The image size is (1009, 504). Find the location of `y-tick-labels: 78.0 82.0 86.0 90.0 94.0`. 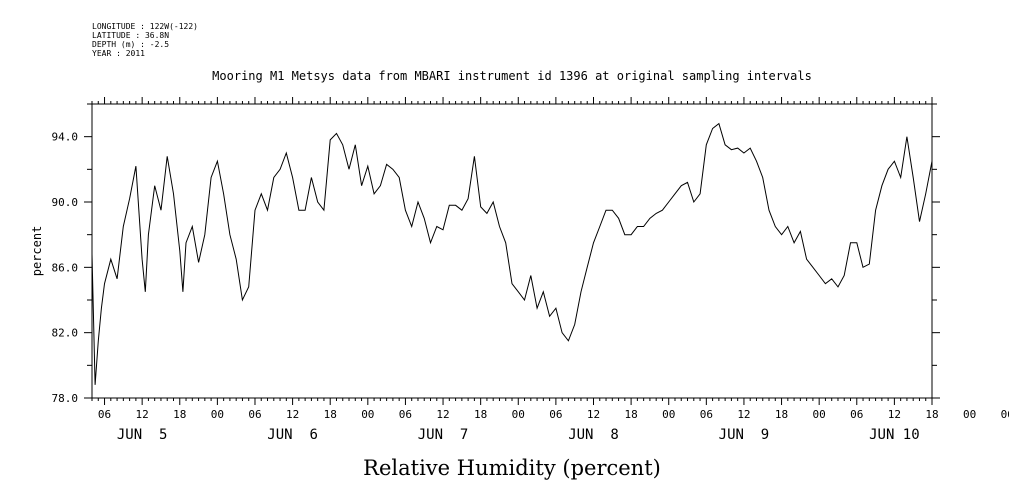

y-tick-labels: 78.0 82.0 86.0 90.0 94.0 is located at coordinates (65, 268).